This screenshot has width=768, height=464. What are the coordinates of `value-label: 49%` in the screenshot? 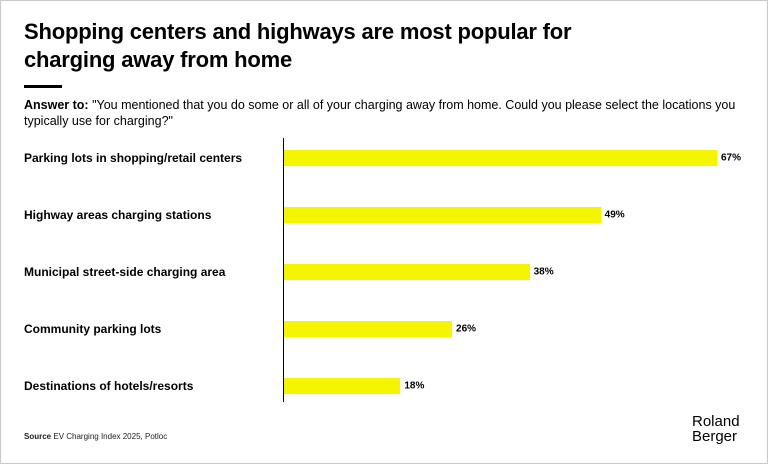 It's located at (614, 215).